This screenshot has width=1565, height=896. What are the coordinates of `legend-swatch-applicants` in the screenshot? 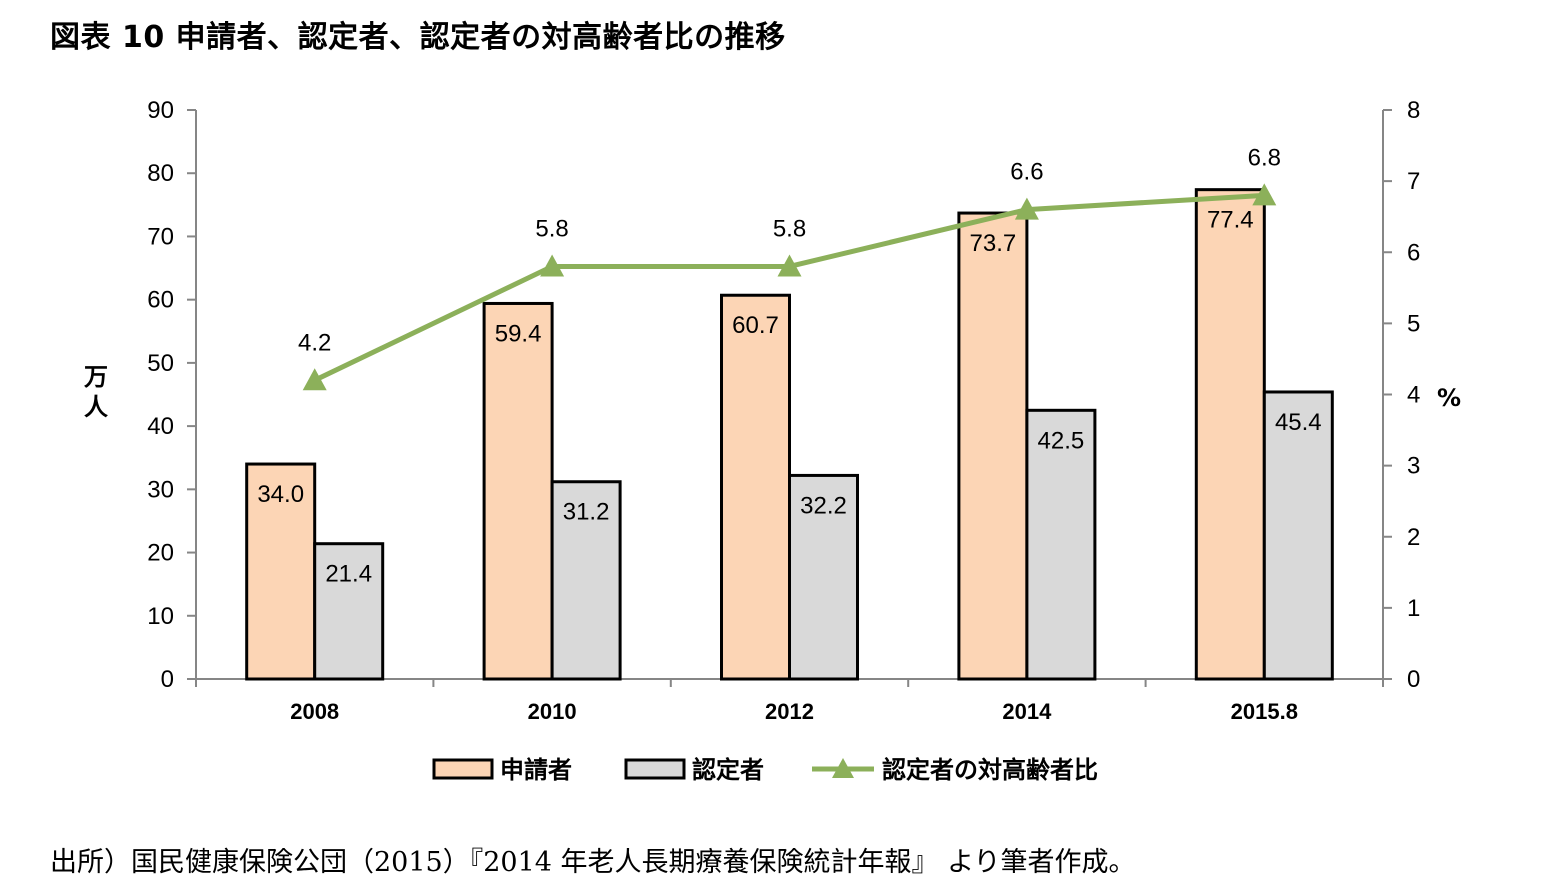 It's located at (463, 769).